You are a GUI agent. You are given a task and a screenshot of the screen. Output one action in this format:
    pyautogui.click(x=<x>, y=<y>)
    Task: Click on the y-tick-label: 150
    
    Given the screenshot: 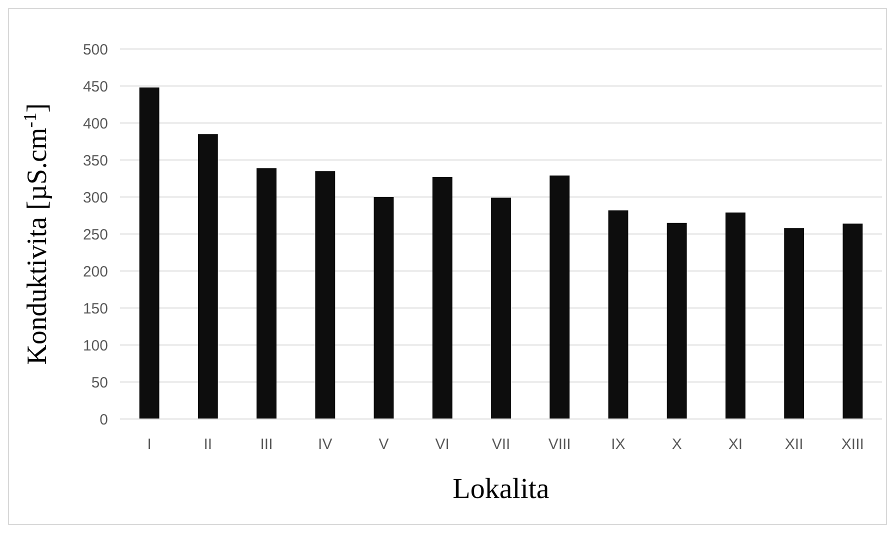 What is the action you would take?
    pyautogui.click(x=95, y=309)
    